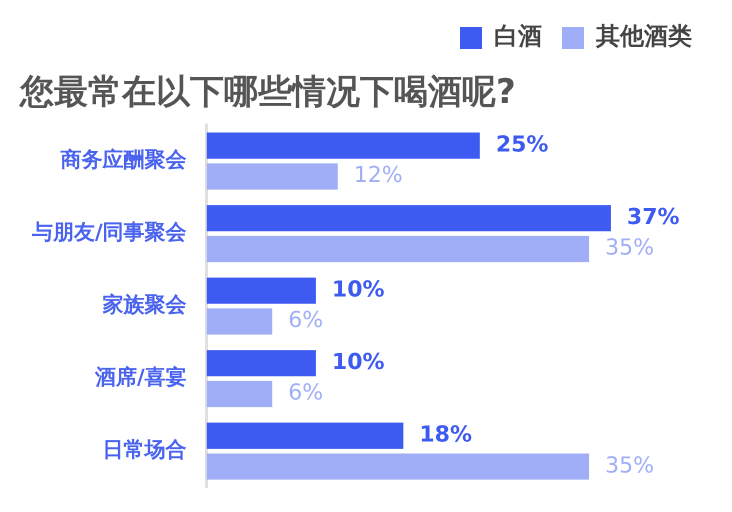  Describe the element at coordinates (643, 36) in the screenshot. I see `legend-label: 其他酒类` at that location.